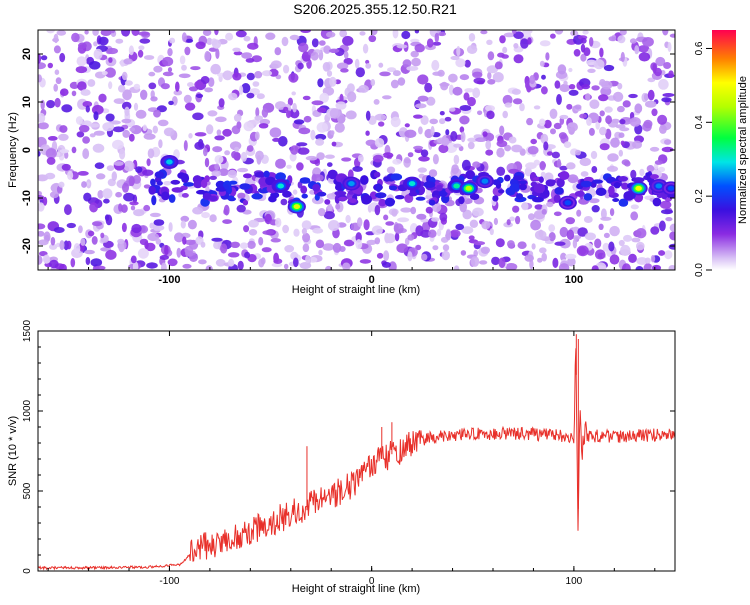  I want to click on y-tick-label: 1000, so click(27, 410).